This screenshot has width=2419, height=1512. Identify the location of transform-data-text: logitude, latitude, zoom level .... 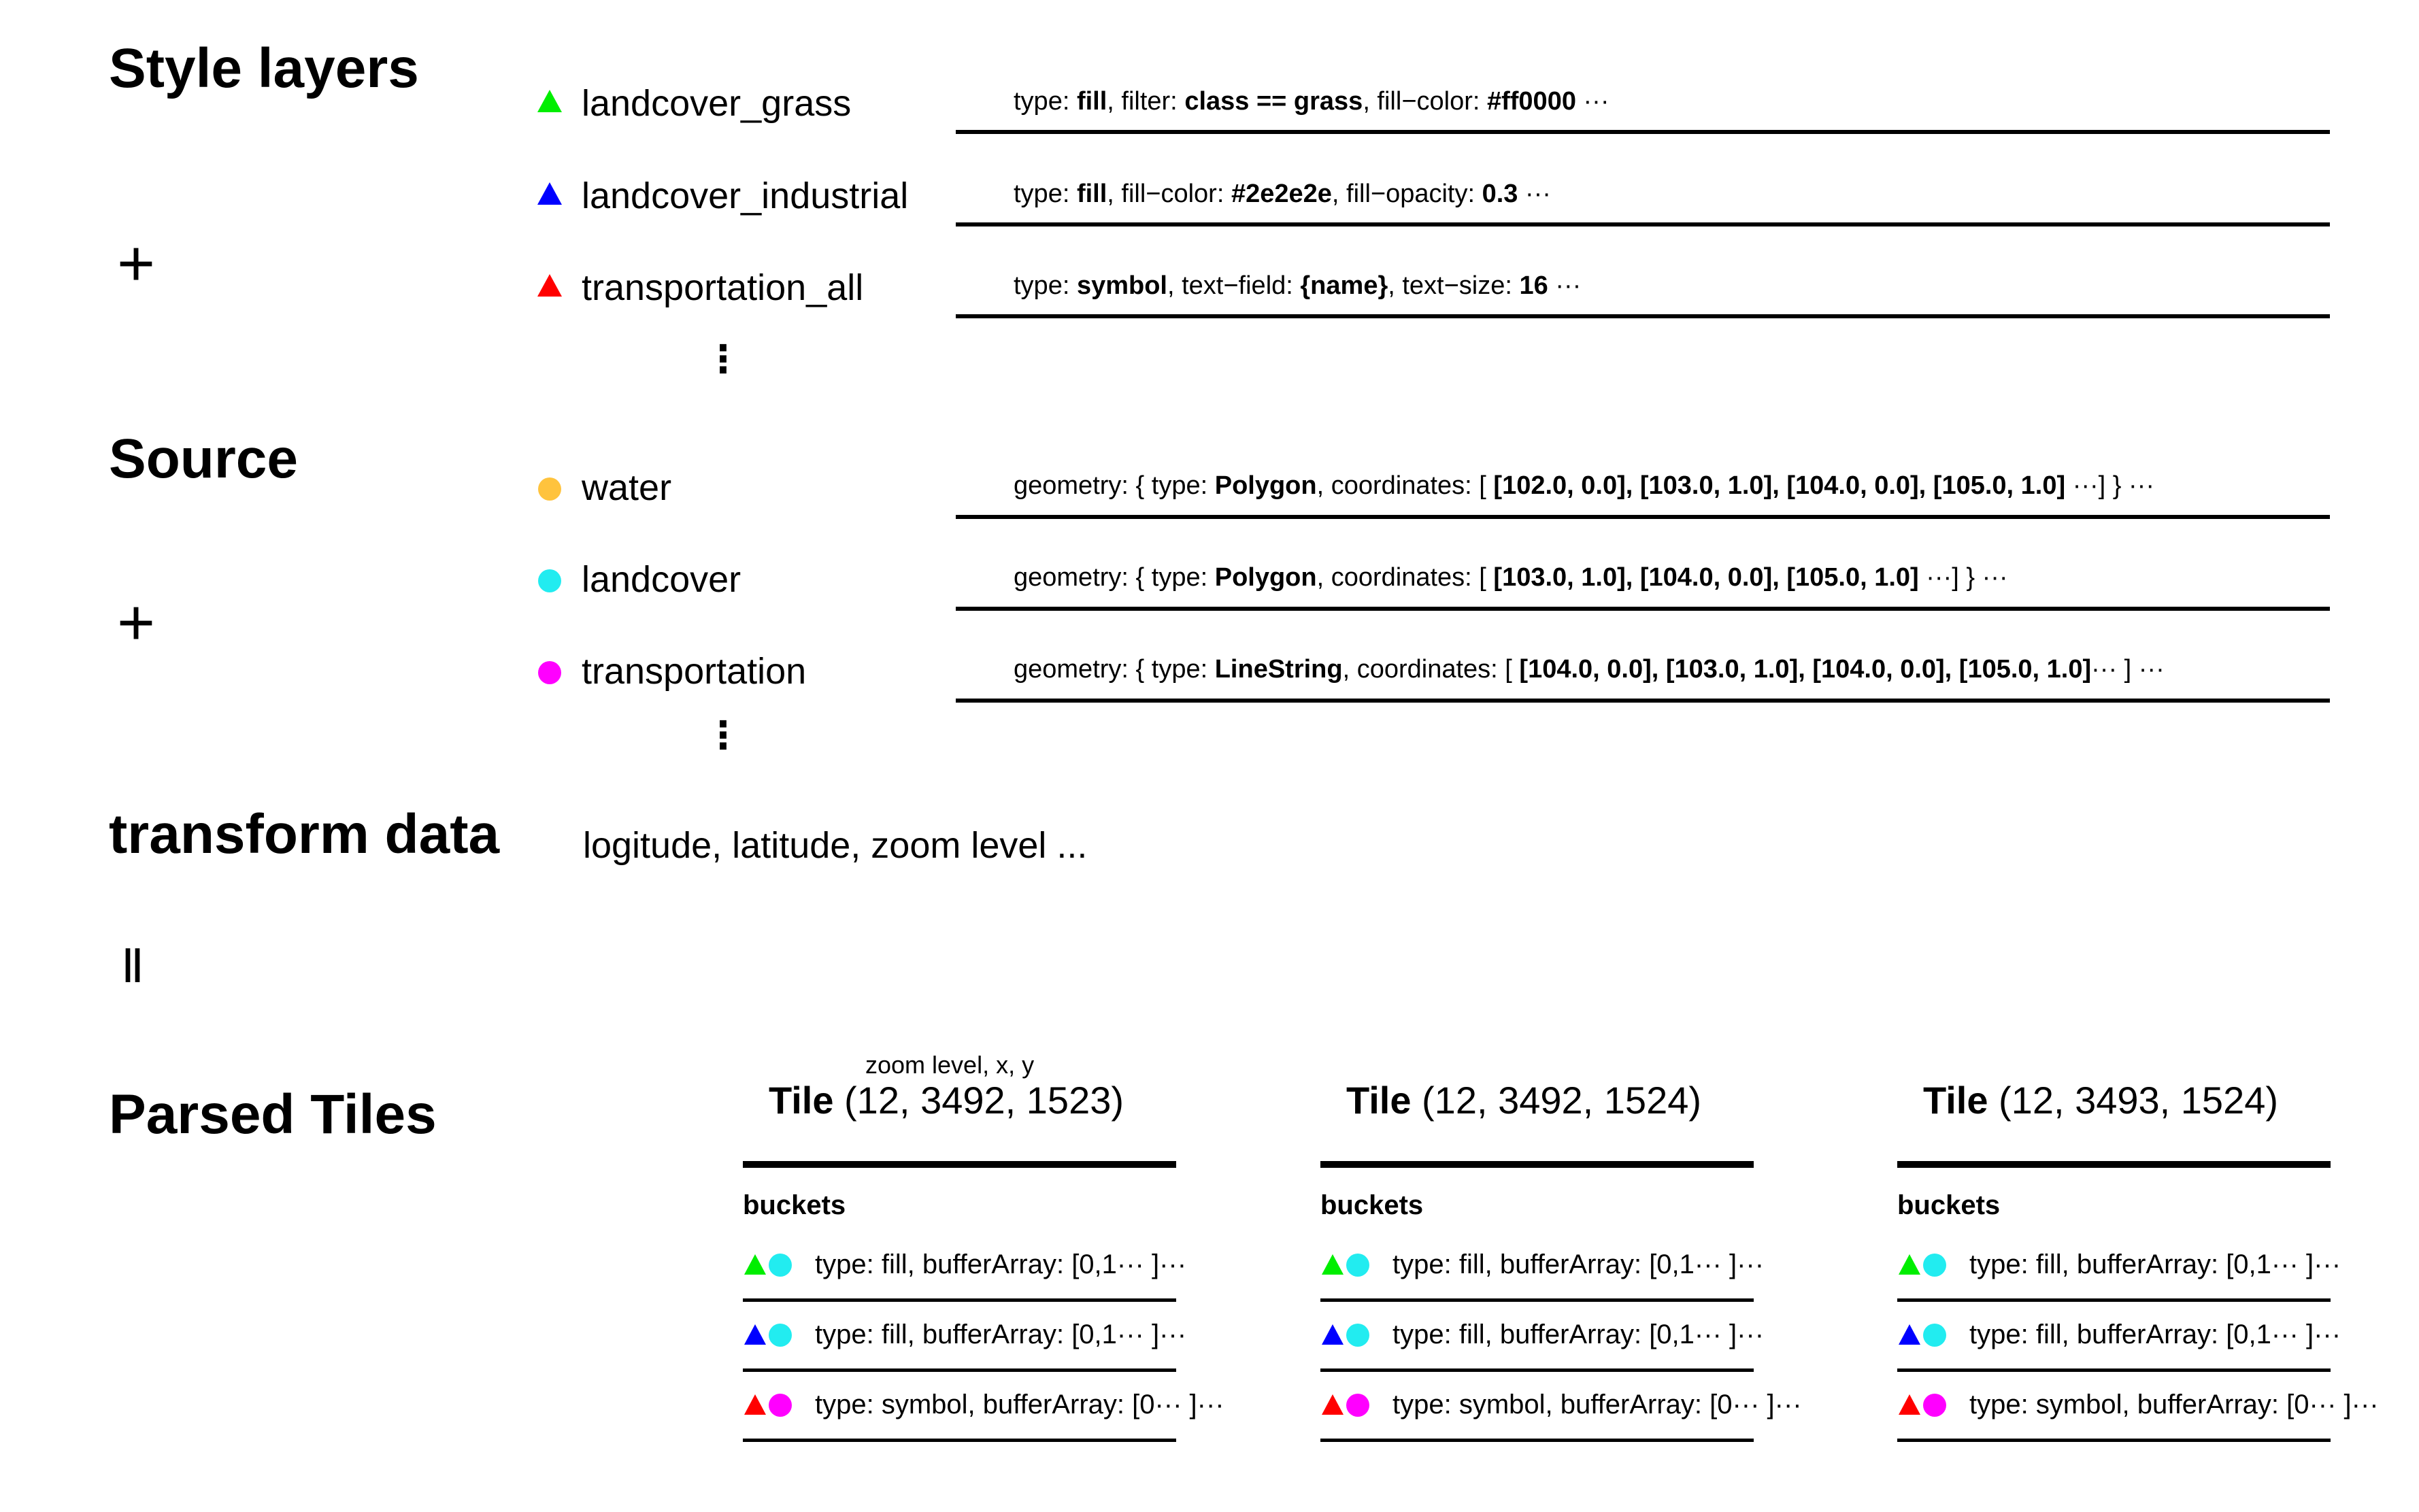
(835, 845).